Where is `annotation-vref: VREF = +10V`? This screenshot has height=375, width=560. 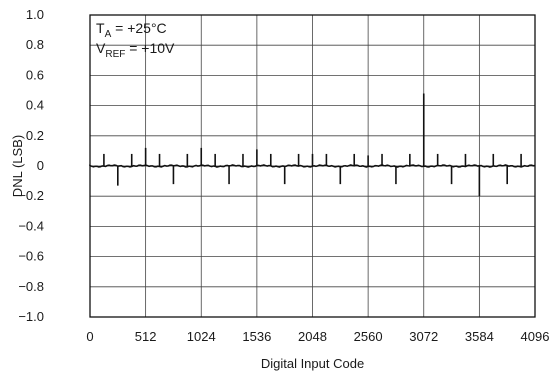 annotation-vref: VREF = +10V is located at coordinates (135, 50).